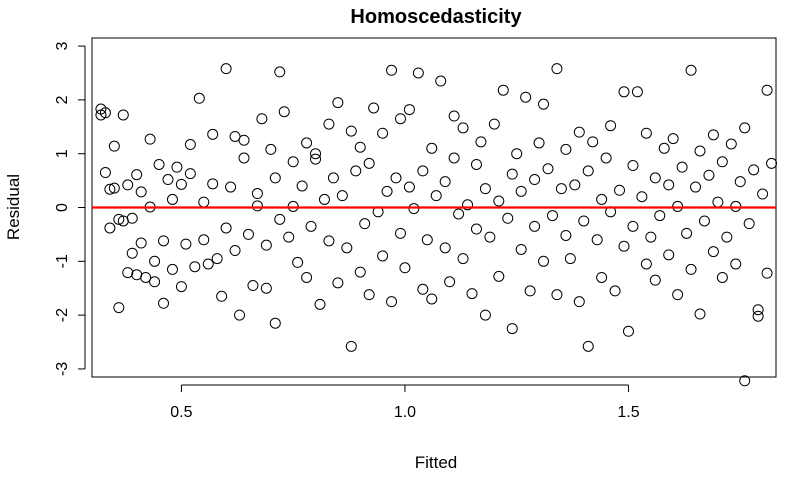 Image resolution: width=785 pixels, height=478 pixels. Describe the element at coordinates (62, 207) in the screenshot. I see `y-tick-label: 0` at that location.